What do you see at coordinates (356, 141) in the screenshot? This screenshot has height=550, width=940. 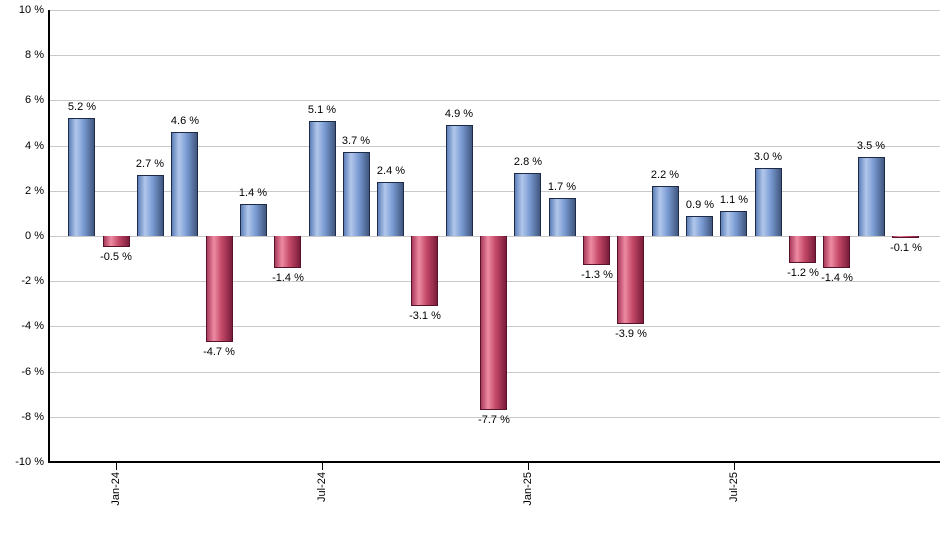 I see `bar-value-label: 3.7 %` at bounding box center [356, 141].